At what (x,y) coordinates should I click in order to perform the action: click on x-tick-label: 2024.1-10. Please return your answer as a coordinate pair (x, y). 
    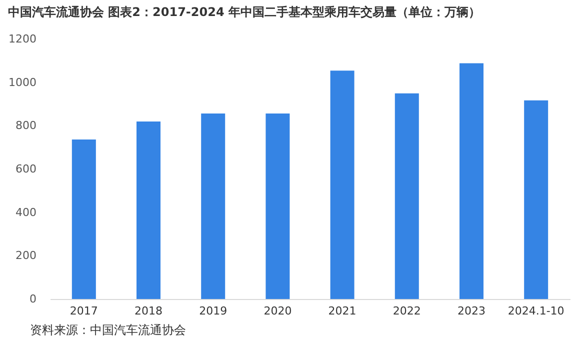
    Looking at the image, I should click on (536, 311).